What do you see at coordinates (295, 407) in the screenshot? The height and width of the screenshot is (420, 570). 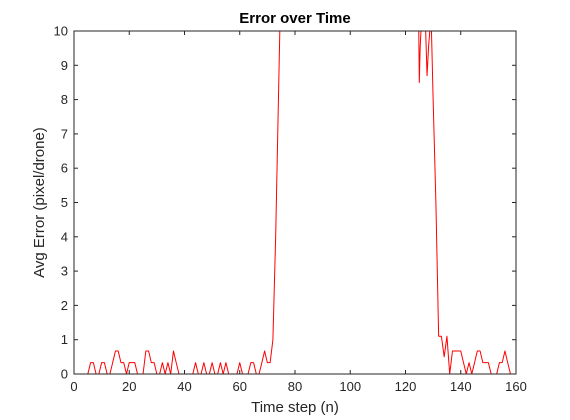 I see `x-axis-label: Time step (n)` at bounding box center [295, 407].